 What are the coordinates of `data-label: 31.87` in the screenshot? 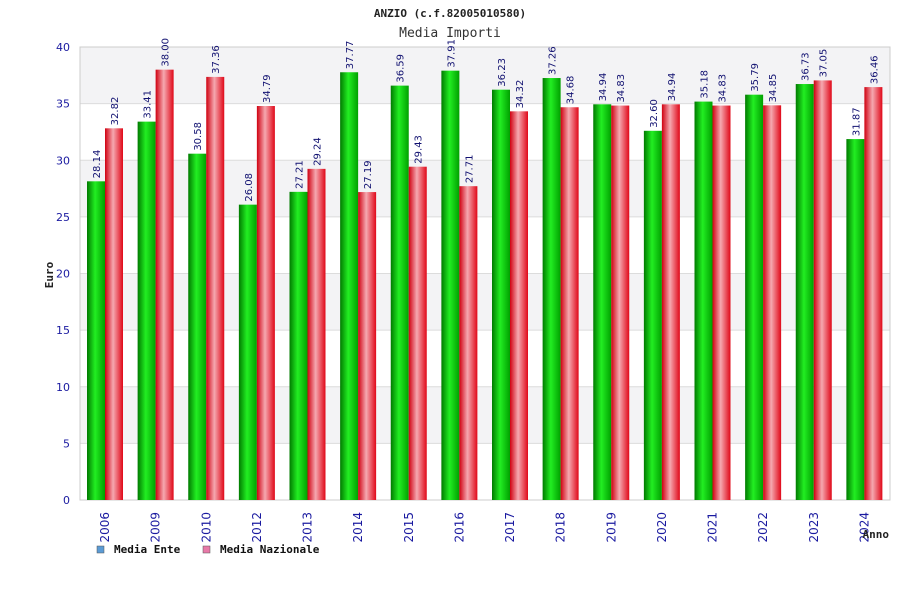 It's located at (856, 121).